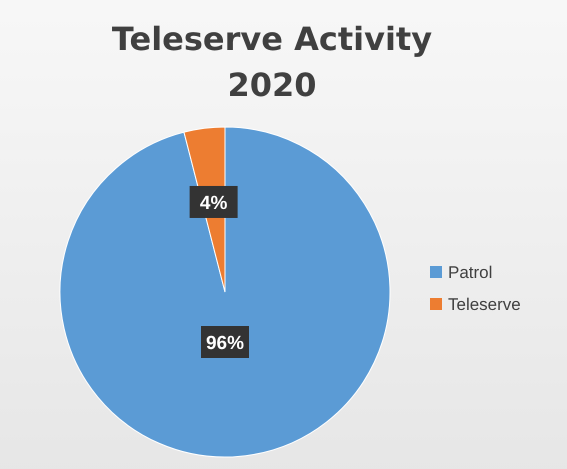 This screenshot has height=469, width=567. Describe the element at coordinates (272, 62) in the screenshot. I see `chart-title: Teleserve Activity 2020` at that location.